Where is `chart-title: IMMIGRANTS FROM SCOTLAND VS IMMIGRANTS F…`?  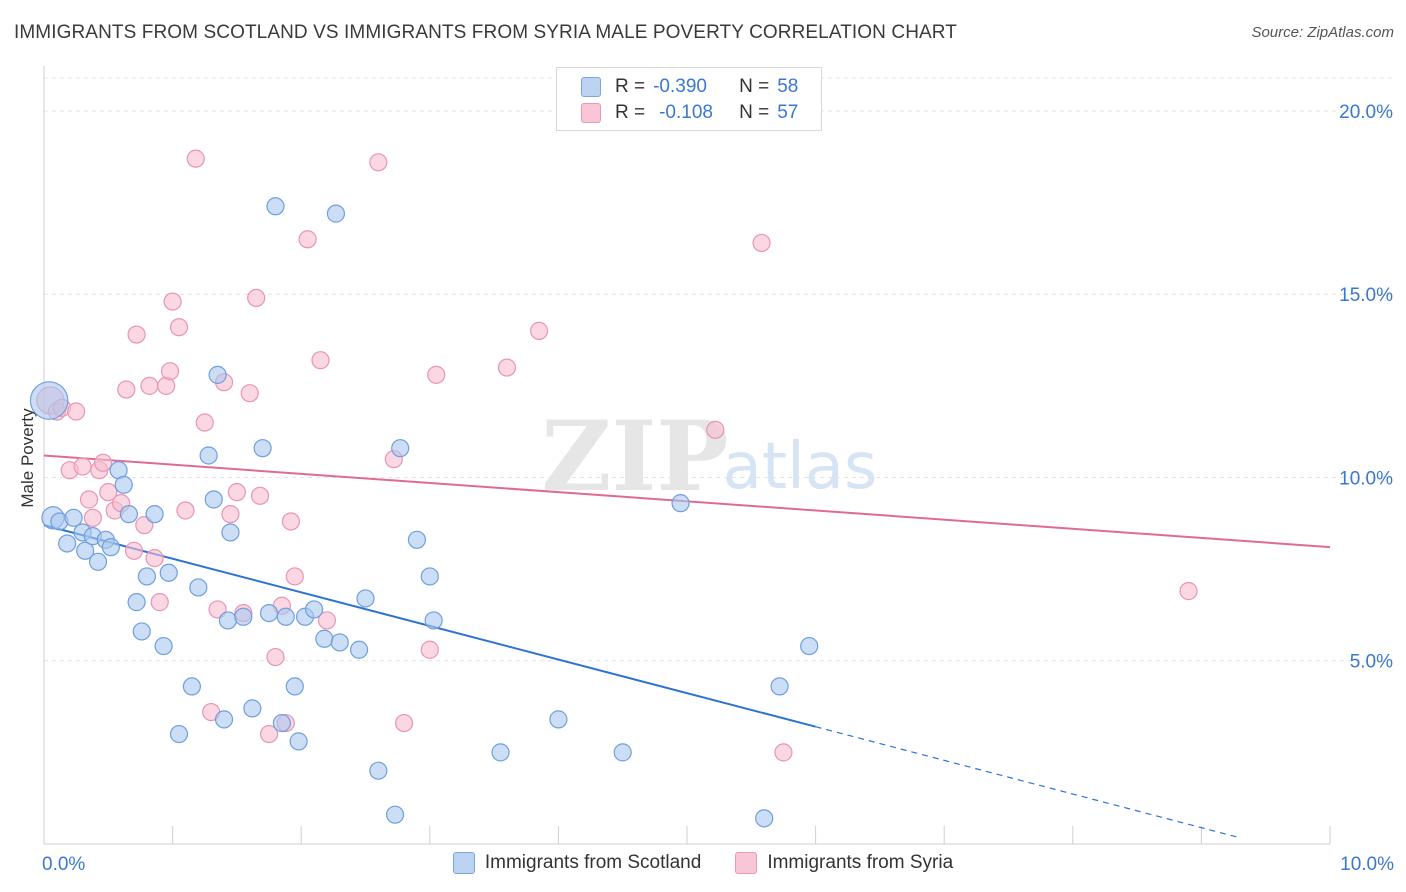
chart-title: IMMIGRANTS FROM SCOTLAND VS IMMIGRANTS F… is located at coordinates (485, 32).